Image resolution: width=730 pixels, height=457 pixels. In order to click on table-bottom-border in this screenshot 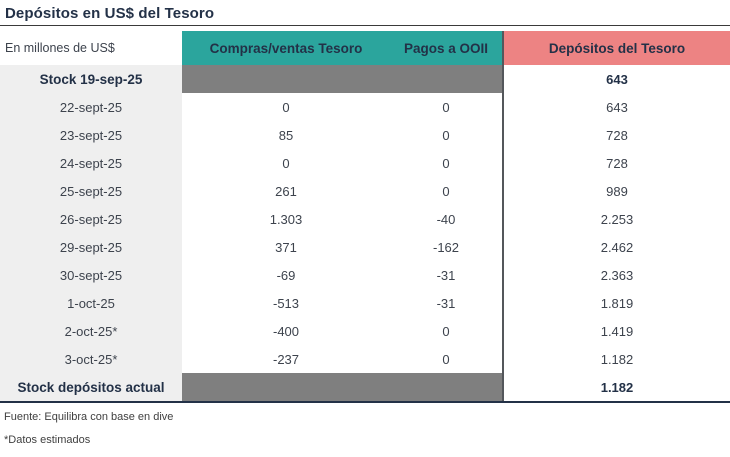, I will do `click(365, 402)`.